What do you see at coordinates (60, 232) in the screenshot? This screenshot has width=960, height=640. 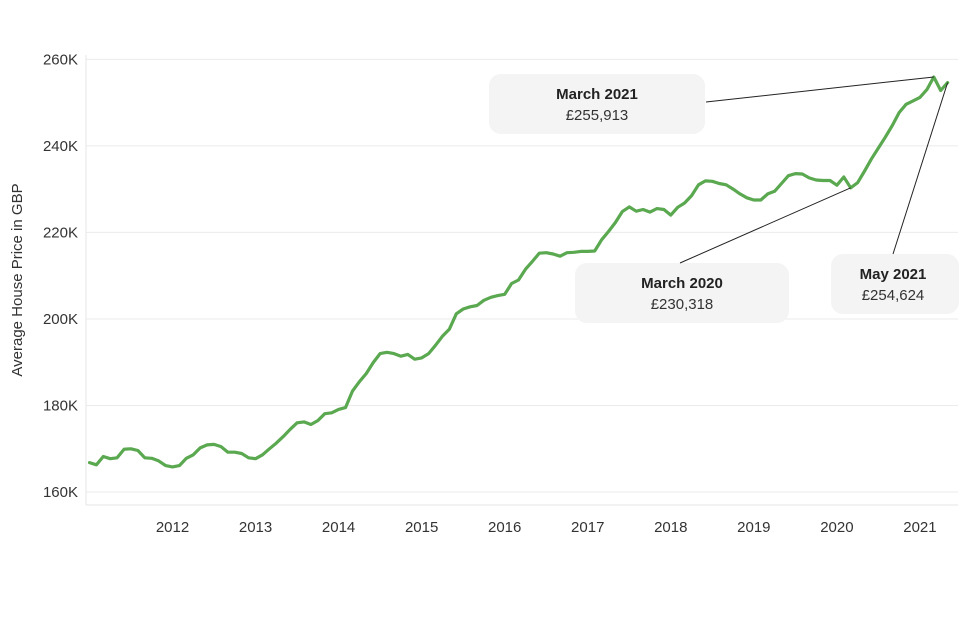 I see `y-tick-label: 220K` at bounding box center [60, 232].